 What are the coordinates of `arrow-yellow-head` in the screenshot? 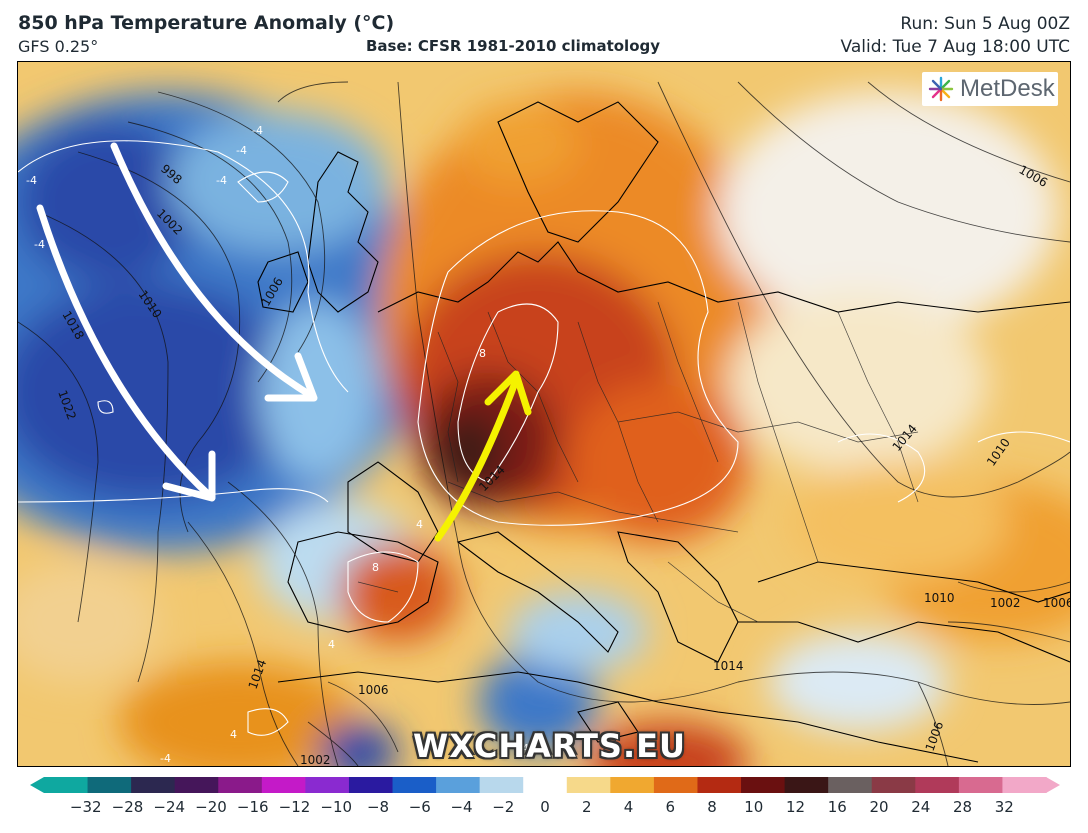 It's located at (508, 393).